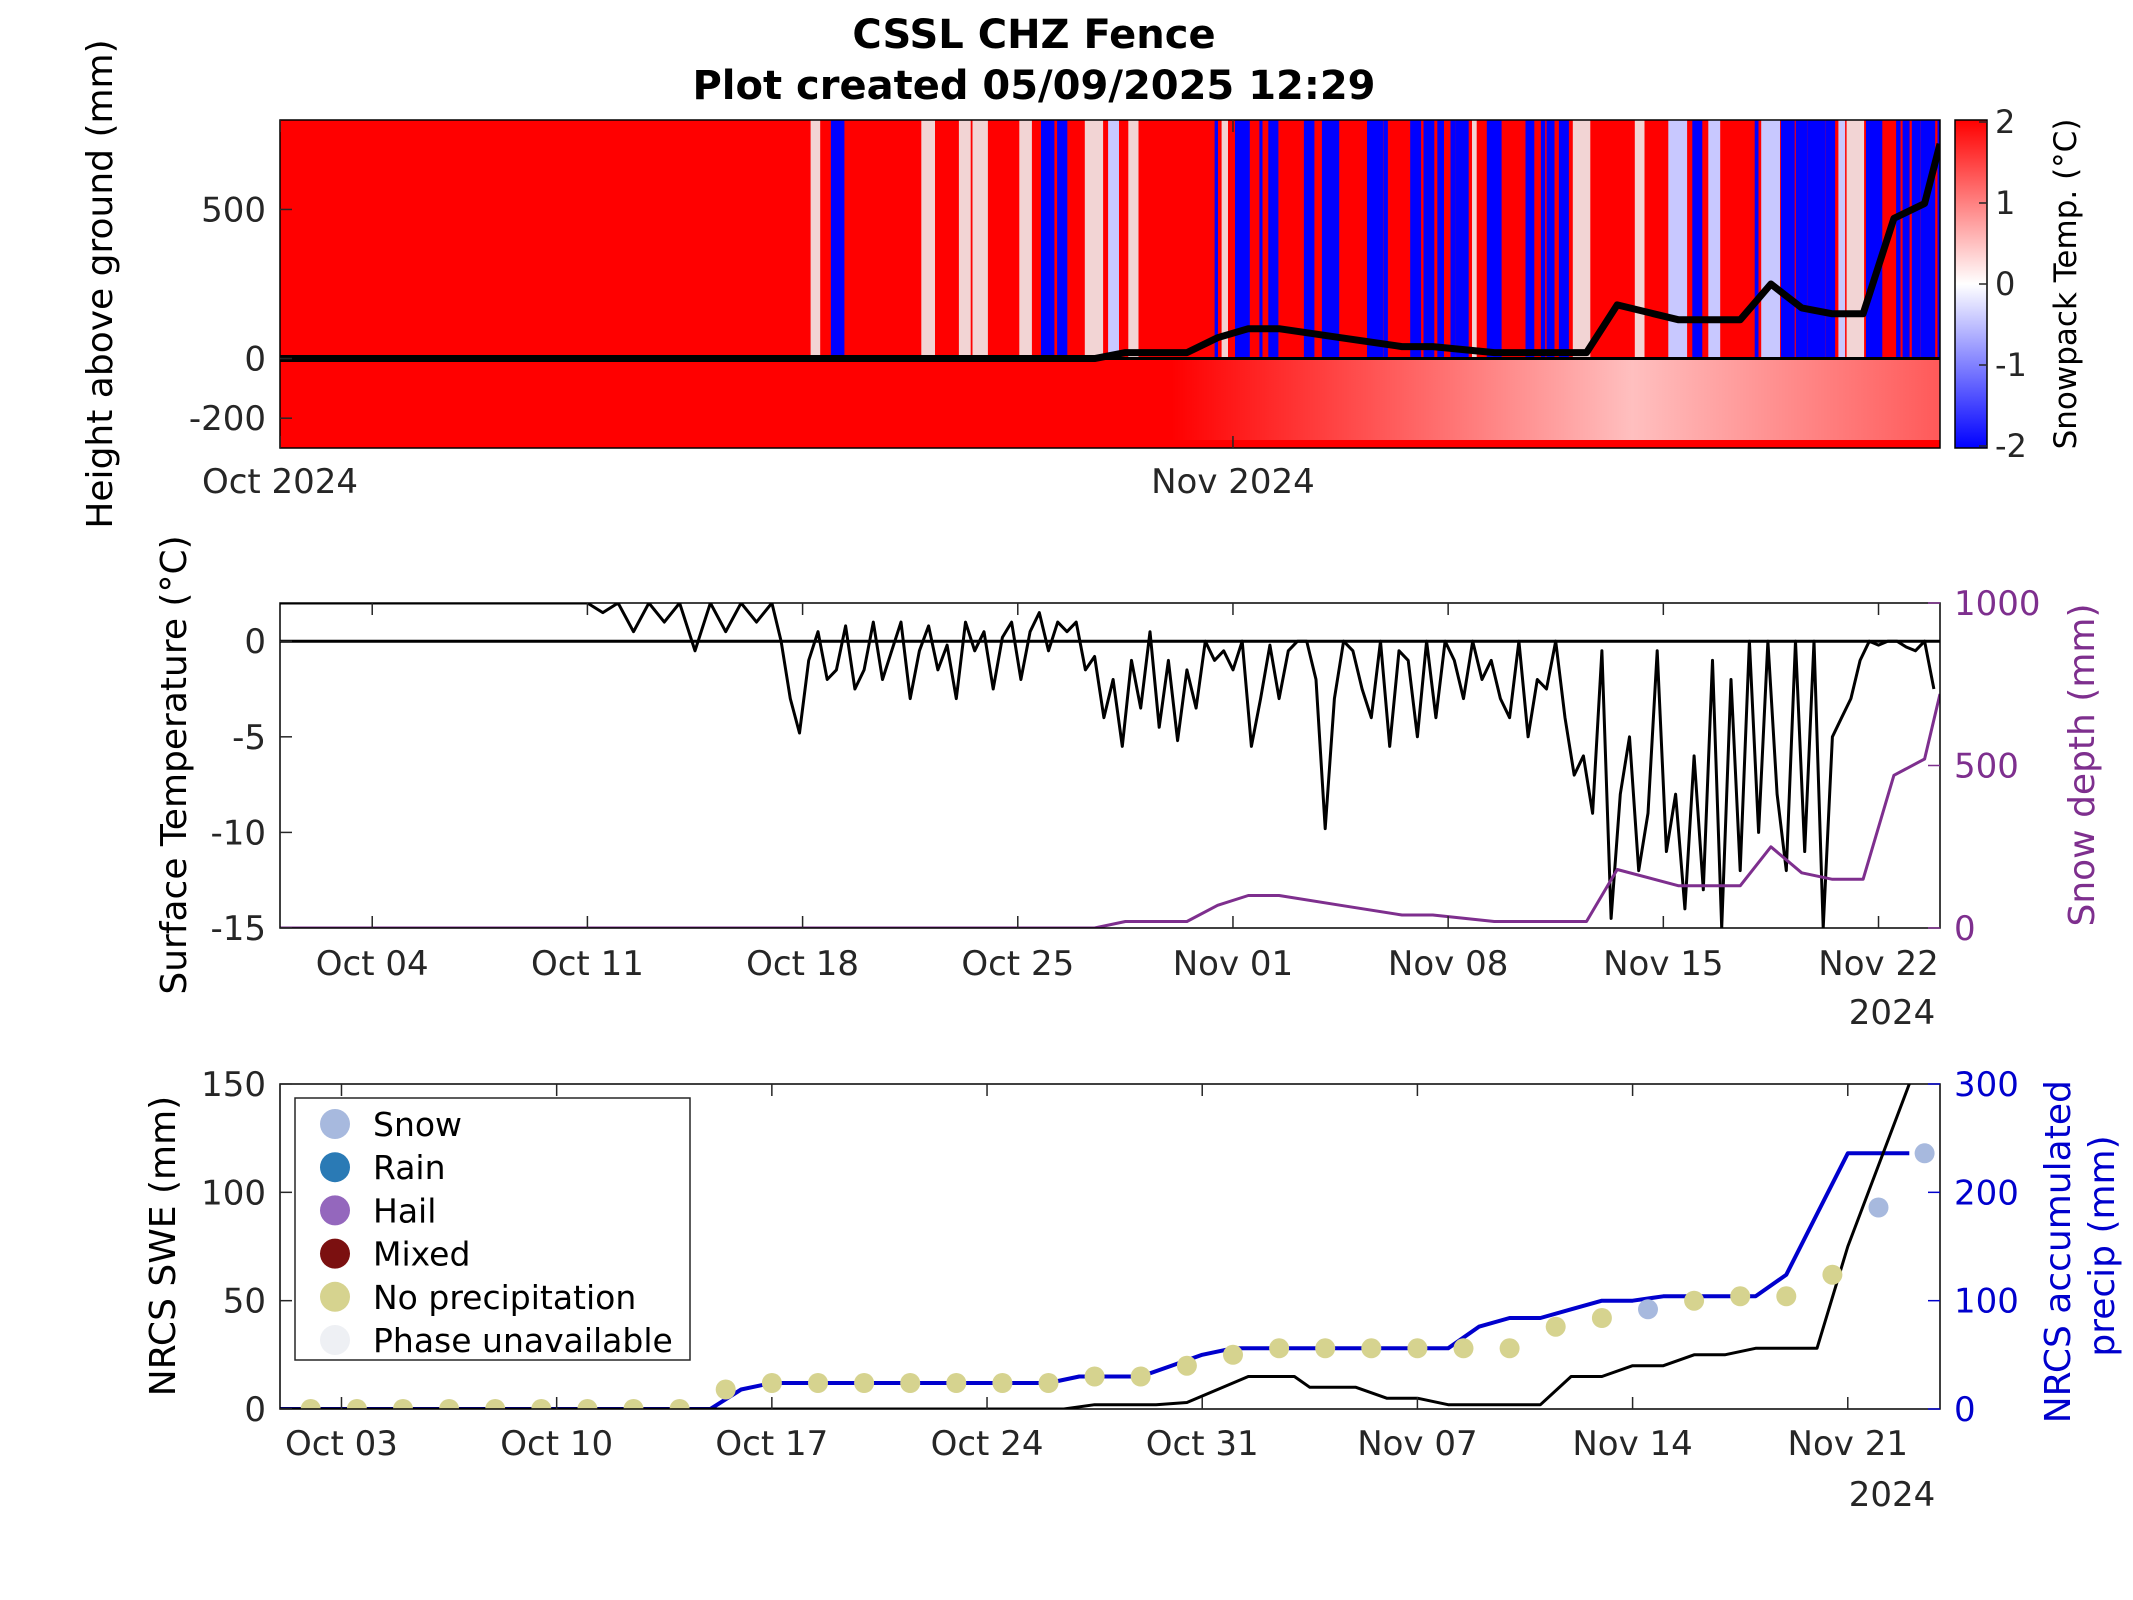 The width and height of the screenshot is (2133, 1600). I want to click on x-tick-label: Oct 25, so click(1017, 964).